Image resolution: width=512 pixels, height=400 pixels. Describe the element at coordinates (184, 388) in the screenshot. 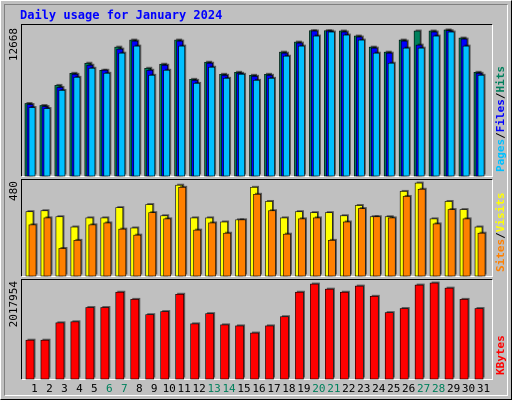

I see `x-tick-label: 11` at that location.